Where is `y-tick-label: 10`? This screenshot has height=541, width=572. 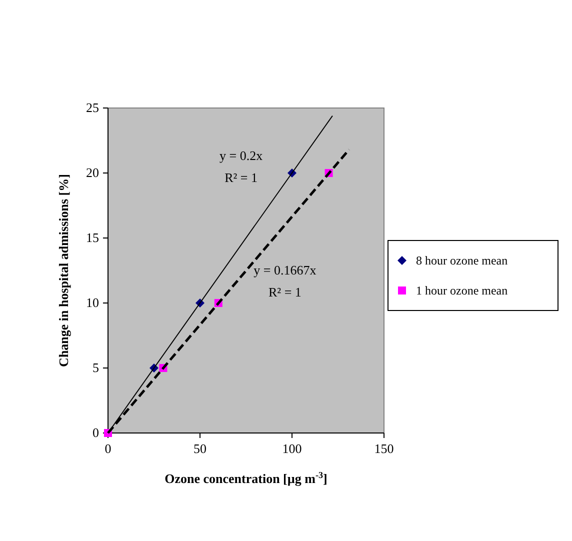
y-tick-label: 10 is located at coordinates (92, 302).